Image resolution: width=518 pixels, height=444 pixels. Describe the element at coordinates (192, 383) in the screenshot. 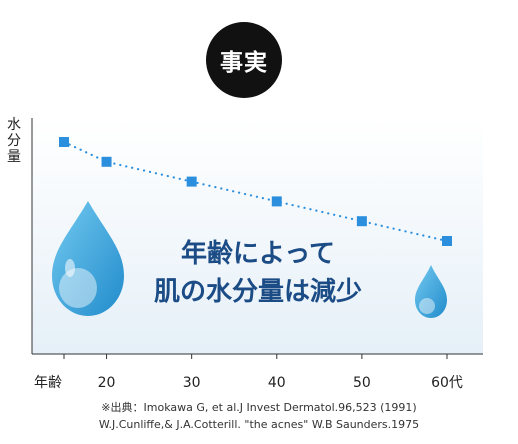

I see `x-tick-label: 30` at that location.